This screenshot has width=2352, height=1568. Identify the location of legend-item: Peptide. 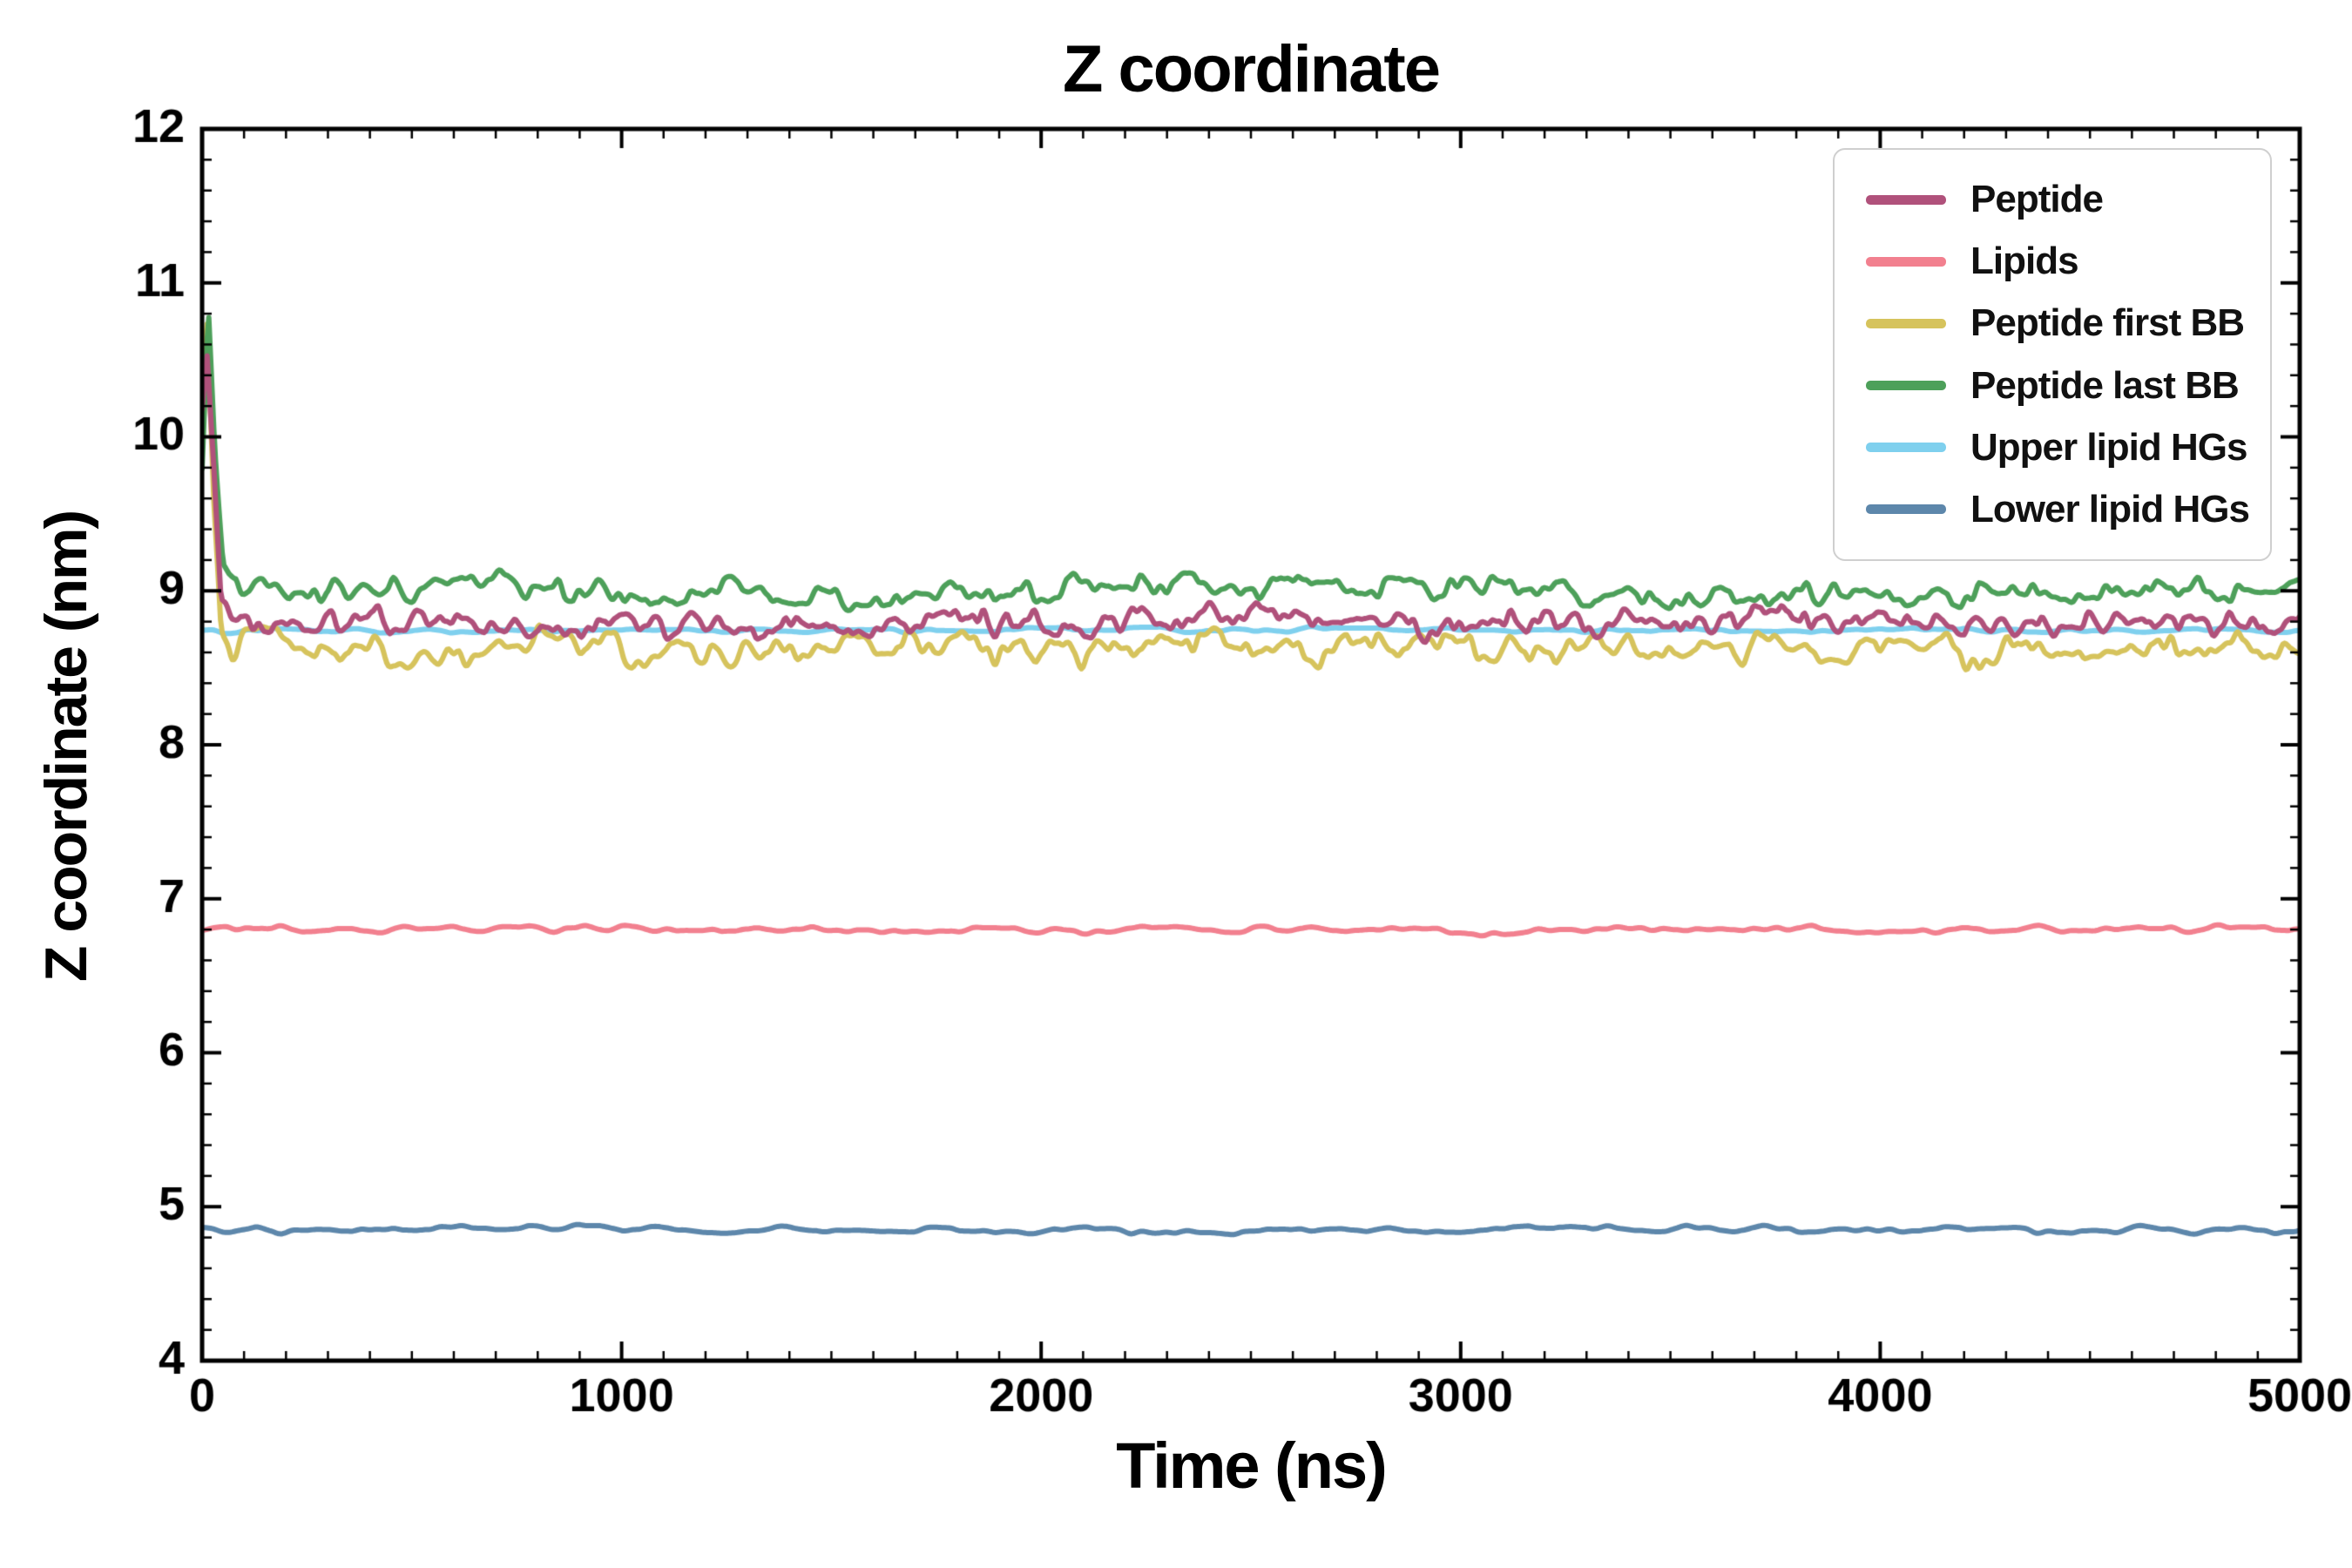
(2052, 199).